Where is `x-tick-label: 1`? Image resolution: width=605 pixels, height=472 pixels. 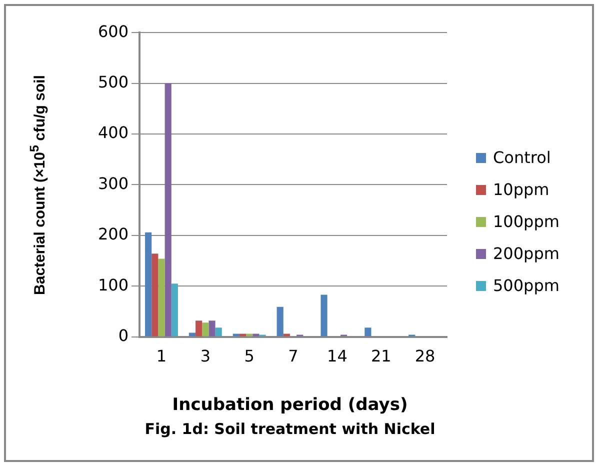 x-tick-label: 1 is located at coordinates (161, 356).